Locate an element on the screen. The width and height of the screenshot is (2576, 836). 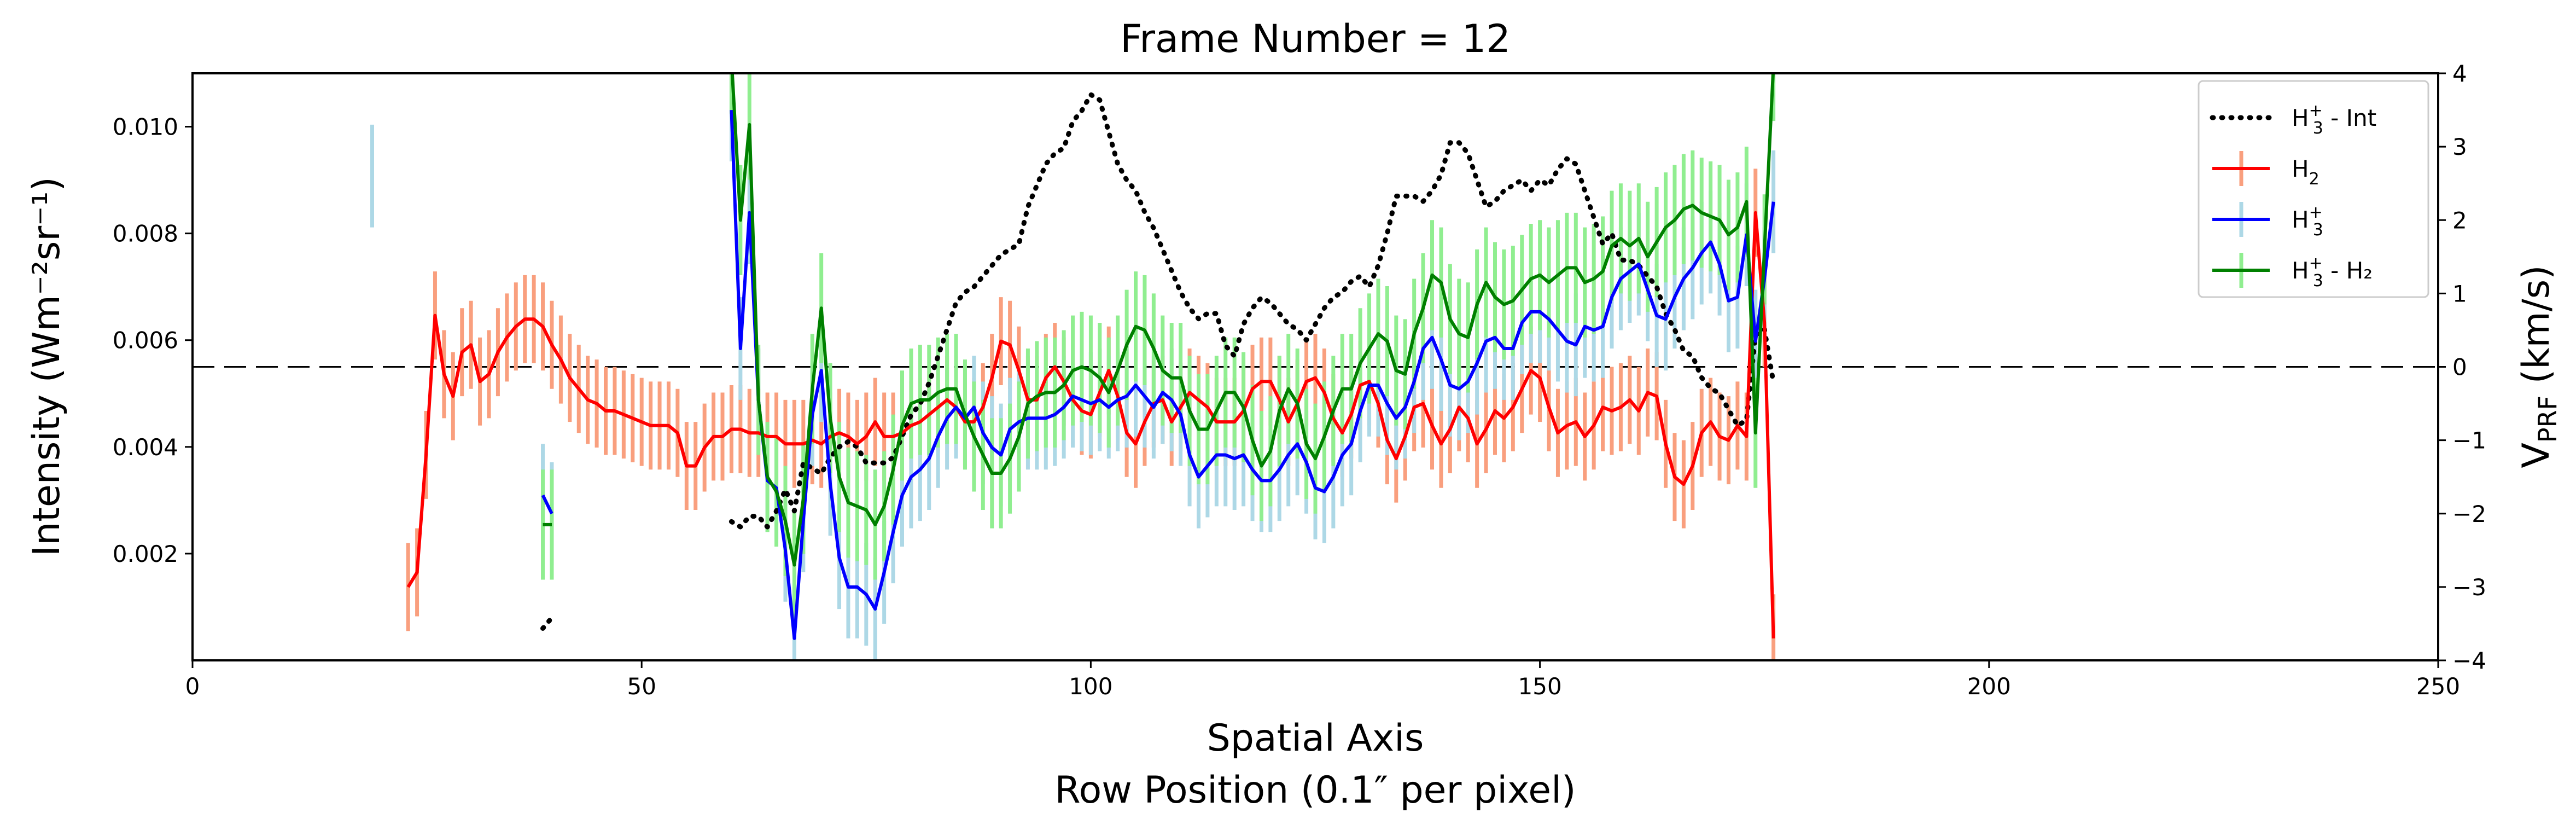
x-axis-label: Spatial Axis is located at coordinates (1315, 738).